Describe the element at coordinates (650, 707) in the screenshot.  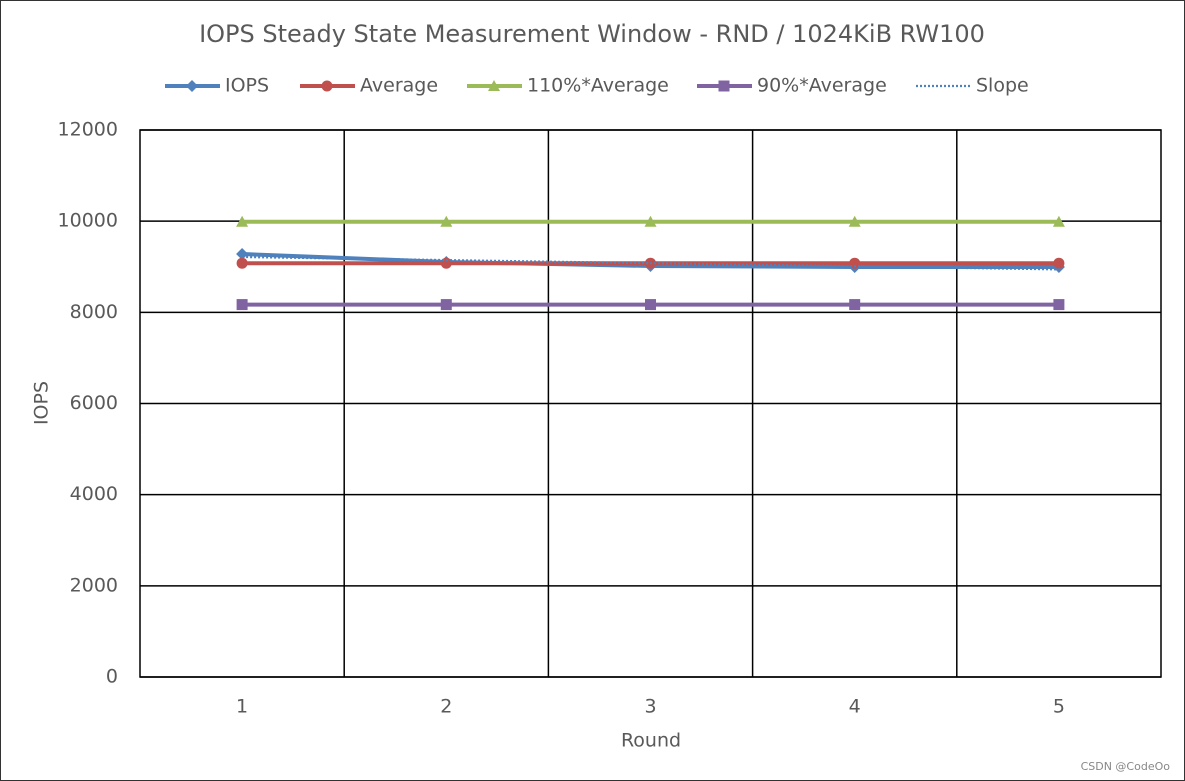
I see `x-tick-label: 3` at that location.